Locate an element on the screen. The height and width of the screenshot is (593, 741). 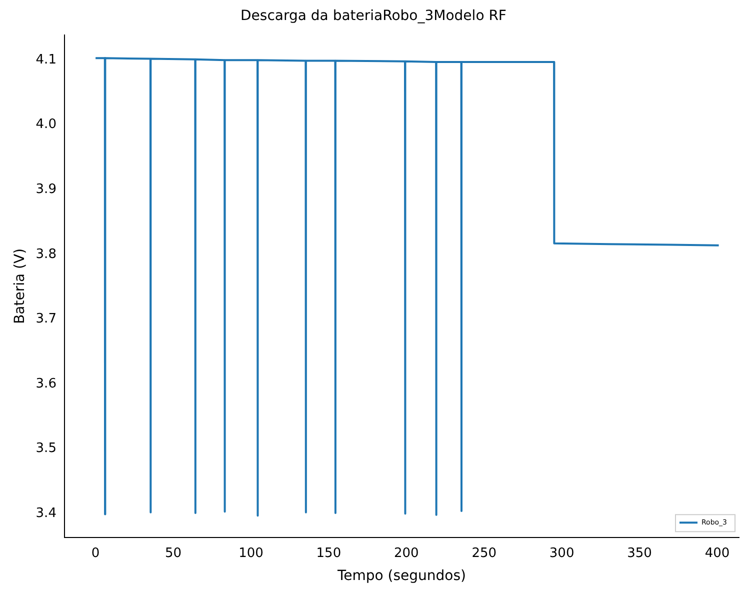
y-tick-label: 4.1 is located at coordinates (46, 60).